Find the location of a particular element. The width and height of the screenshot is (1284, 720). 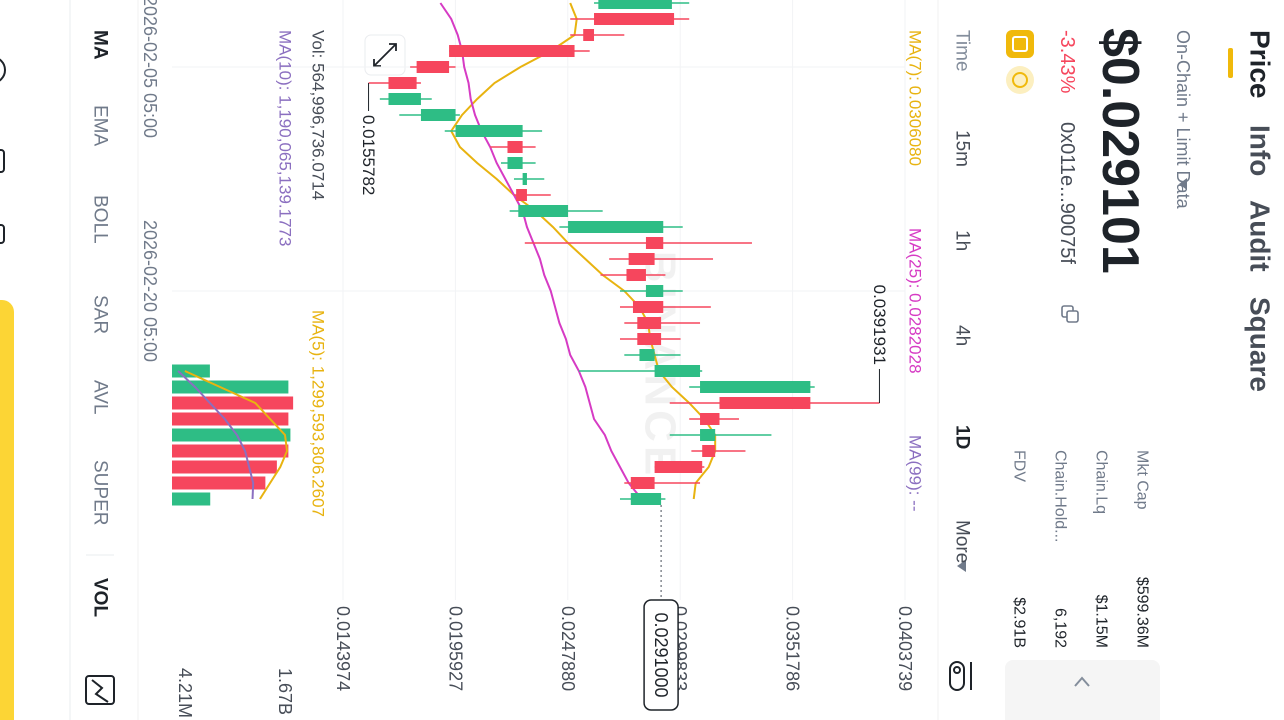

y-tick-label: 0.0403739 is located at coordinates (905, 648).